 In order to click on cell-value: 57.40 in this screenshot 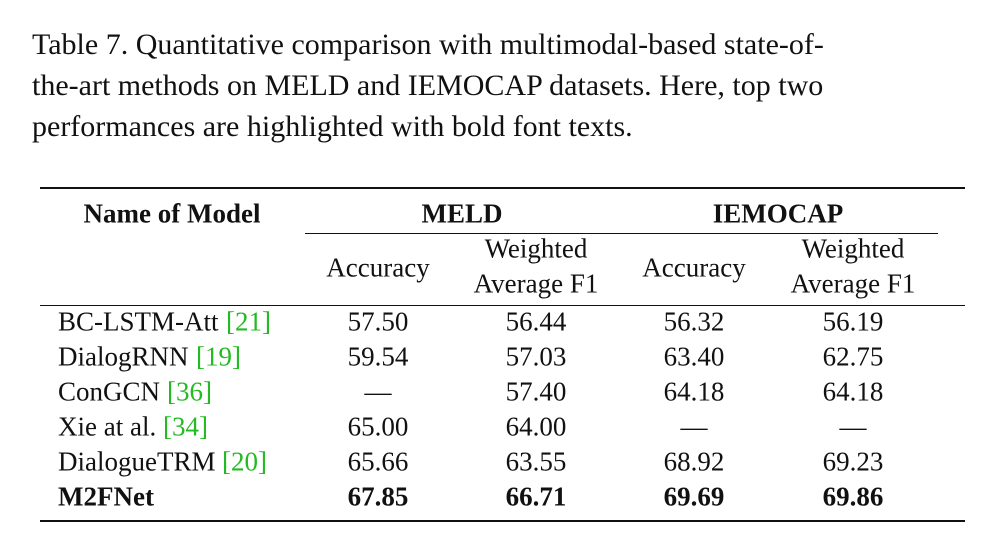, I will do `click(536, 391)`.